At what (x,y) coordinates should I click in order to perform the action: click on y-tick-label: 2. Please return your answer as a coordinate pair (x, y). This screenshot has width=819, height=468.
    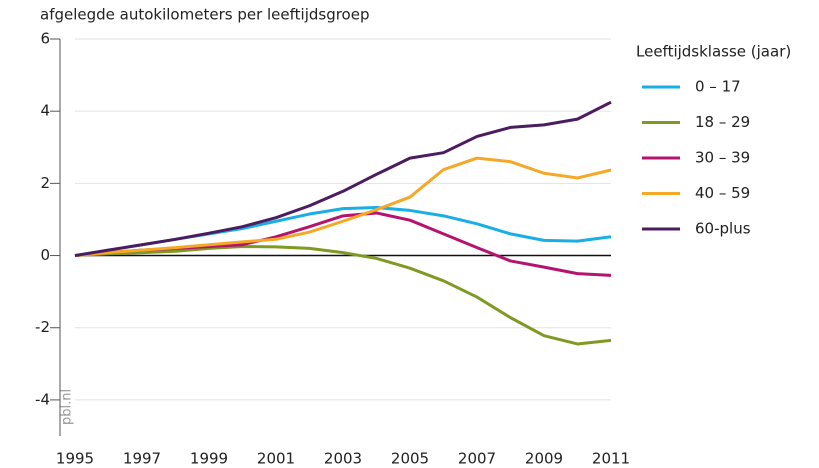
    Looking at the image, I should click on (45, 183).